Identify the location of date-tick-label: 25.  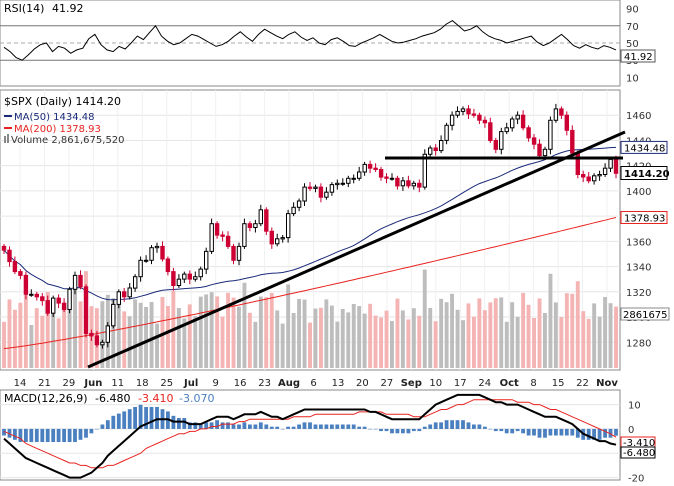
(166, 383).